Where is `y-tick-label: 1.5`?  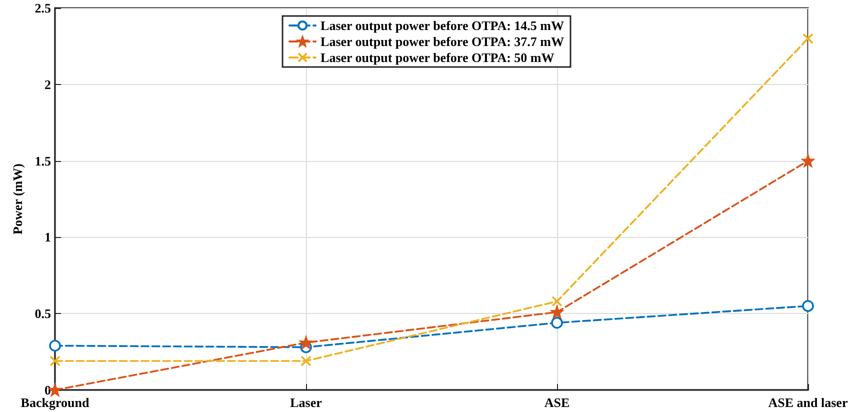
y-tick-label: 1.5 is located at coordinates (43, 160).